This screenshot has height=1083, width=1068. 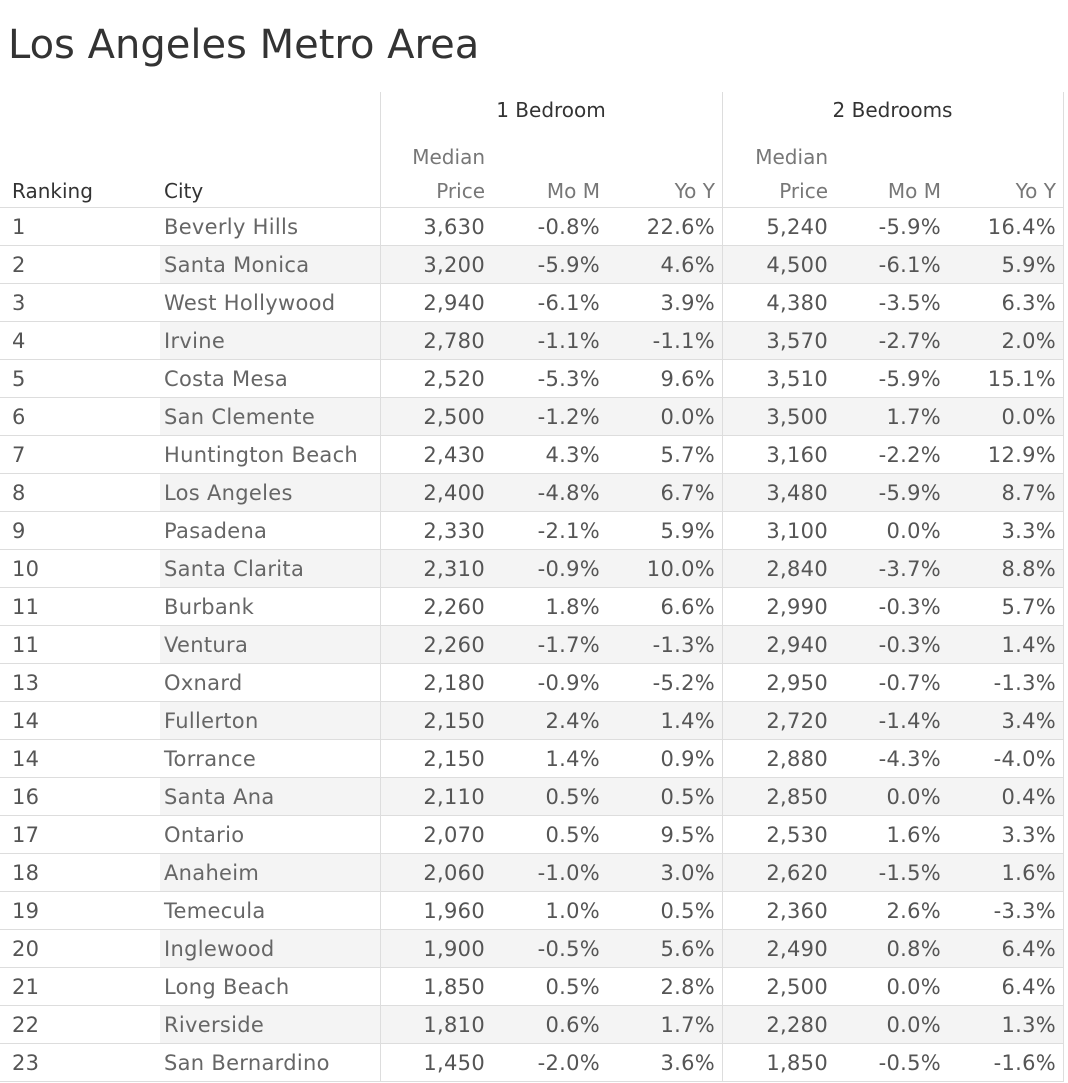 I want to click on city-cell: West Hollywood, so click(x=250, y=303).